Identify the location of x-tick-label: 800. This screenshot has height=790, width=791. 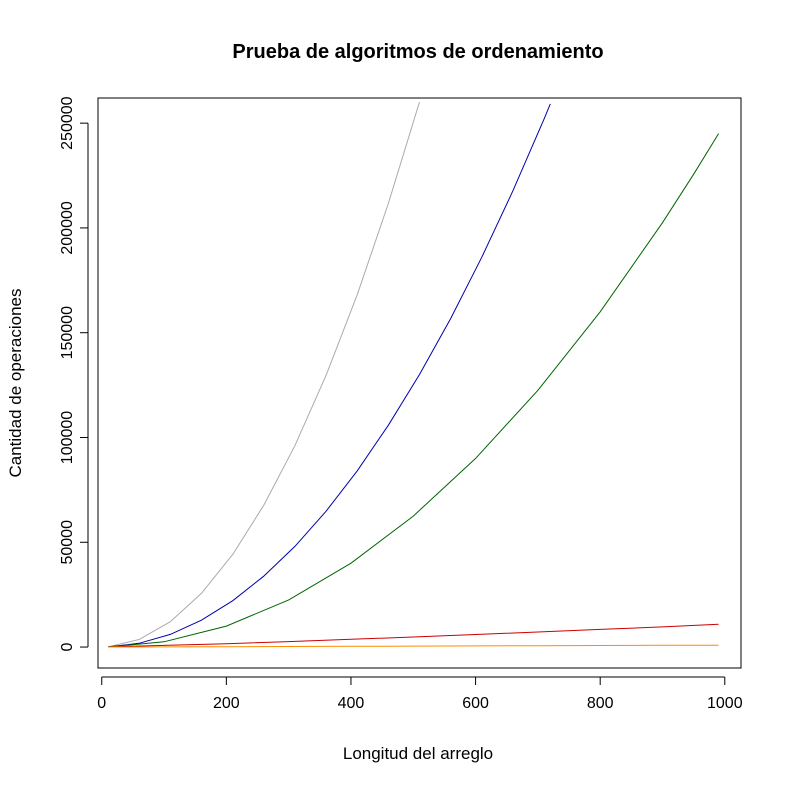
(600, 703).